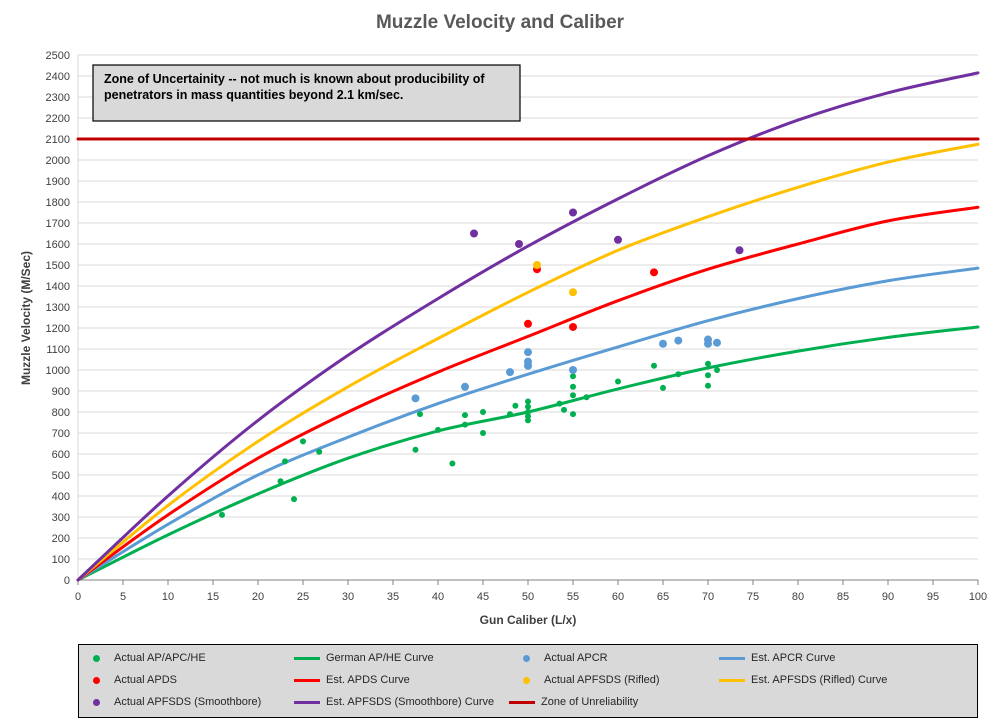 This screenshot has width=1000, height=724. What do you see at coordinates (819, 680) in the screenshot?
I see `legend-label: Est. APFSDS (Rifled) Curve` at bounding box center [819, 680].